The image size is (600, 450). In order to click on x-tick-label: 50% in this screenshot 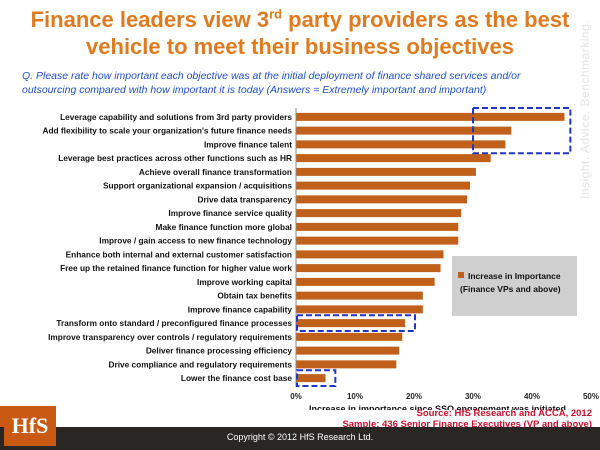, I will do `click(591, 396)`.